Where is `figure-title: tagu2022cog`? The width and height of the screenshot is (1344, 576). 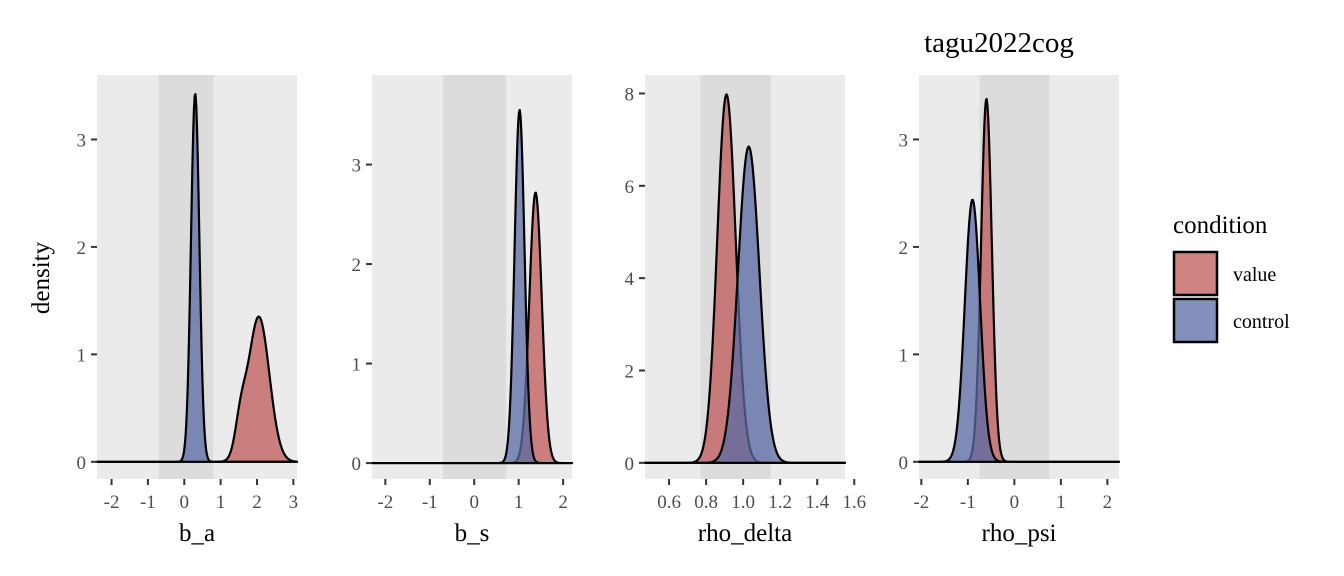
figure-title: tagu2022cog is located at coordinates (999, 43).